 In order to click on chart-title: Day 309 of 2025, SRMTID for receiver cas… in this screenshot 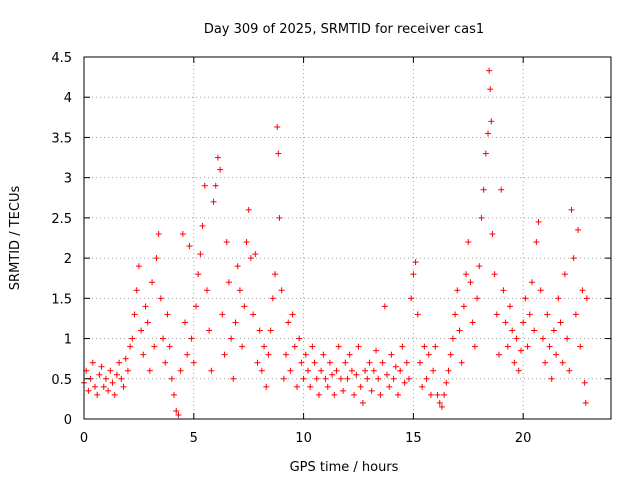, I will do `click(344, 29)`.